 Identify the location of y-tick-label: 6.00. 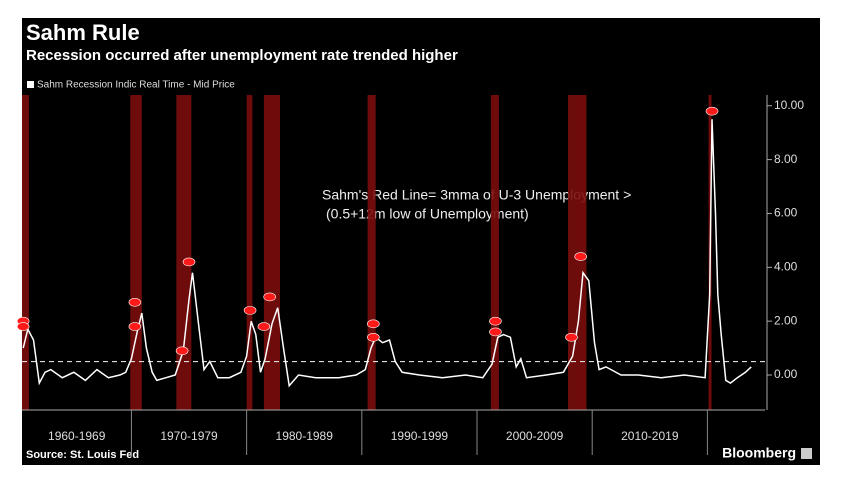
(786, 213).